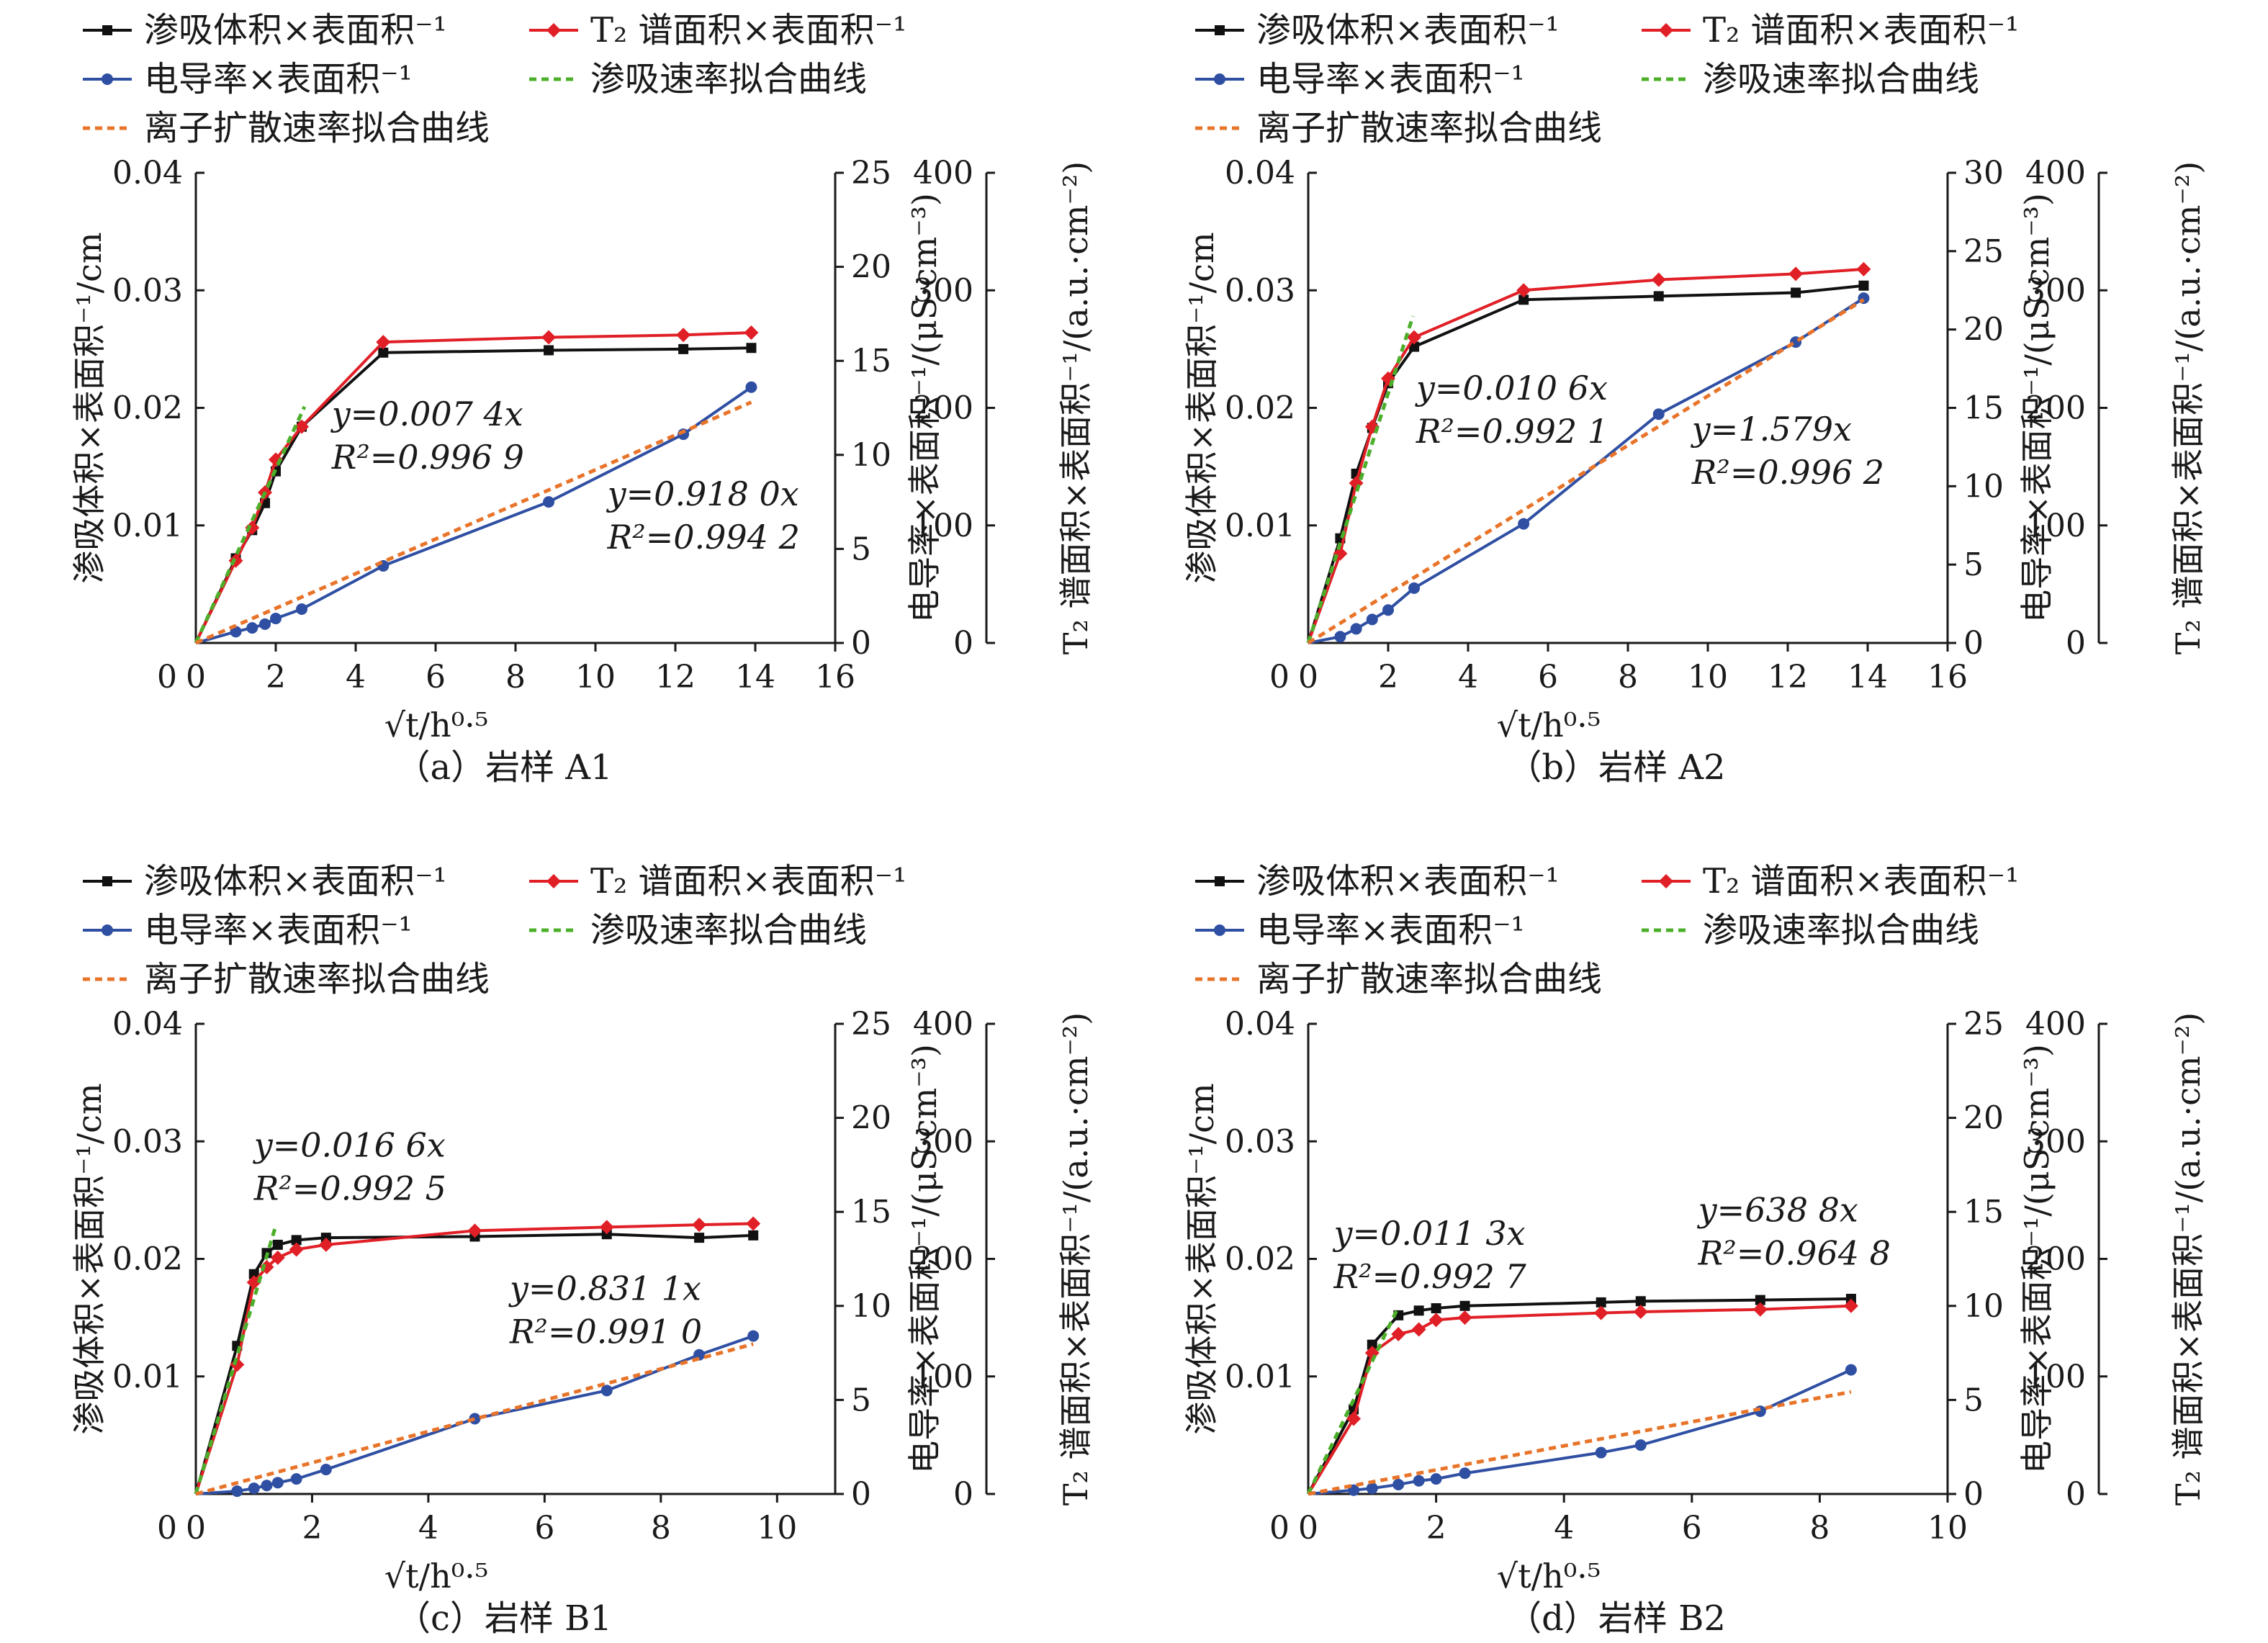 This screenshot has width=2268, height=1643. What do you see at coordinates (1777, 1210) in the screenshot?
I see `fit-equation: y=638 8x` at bounding box center [1777, 1210].